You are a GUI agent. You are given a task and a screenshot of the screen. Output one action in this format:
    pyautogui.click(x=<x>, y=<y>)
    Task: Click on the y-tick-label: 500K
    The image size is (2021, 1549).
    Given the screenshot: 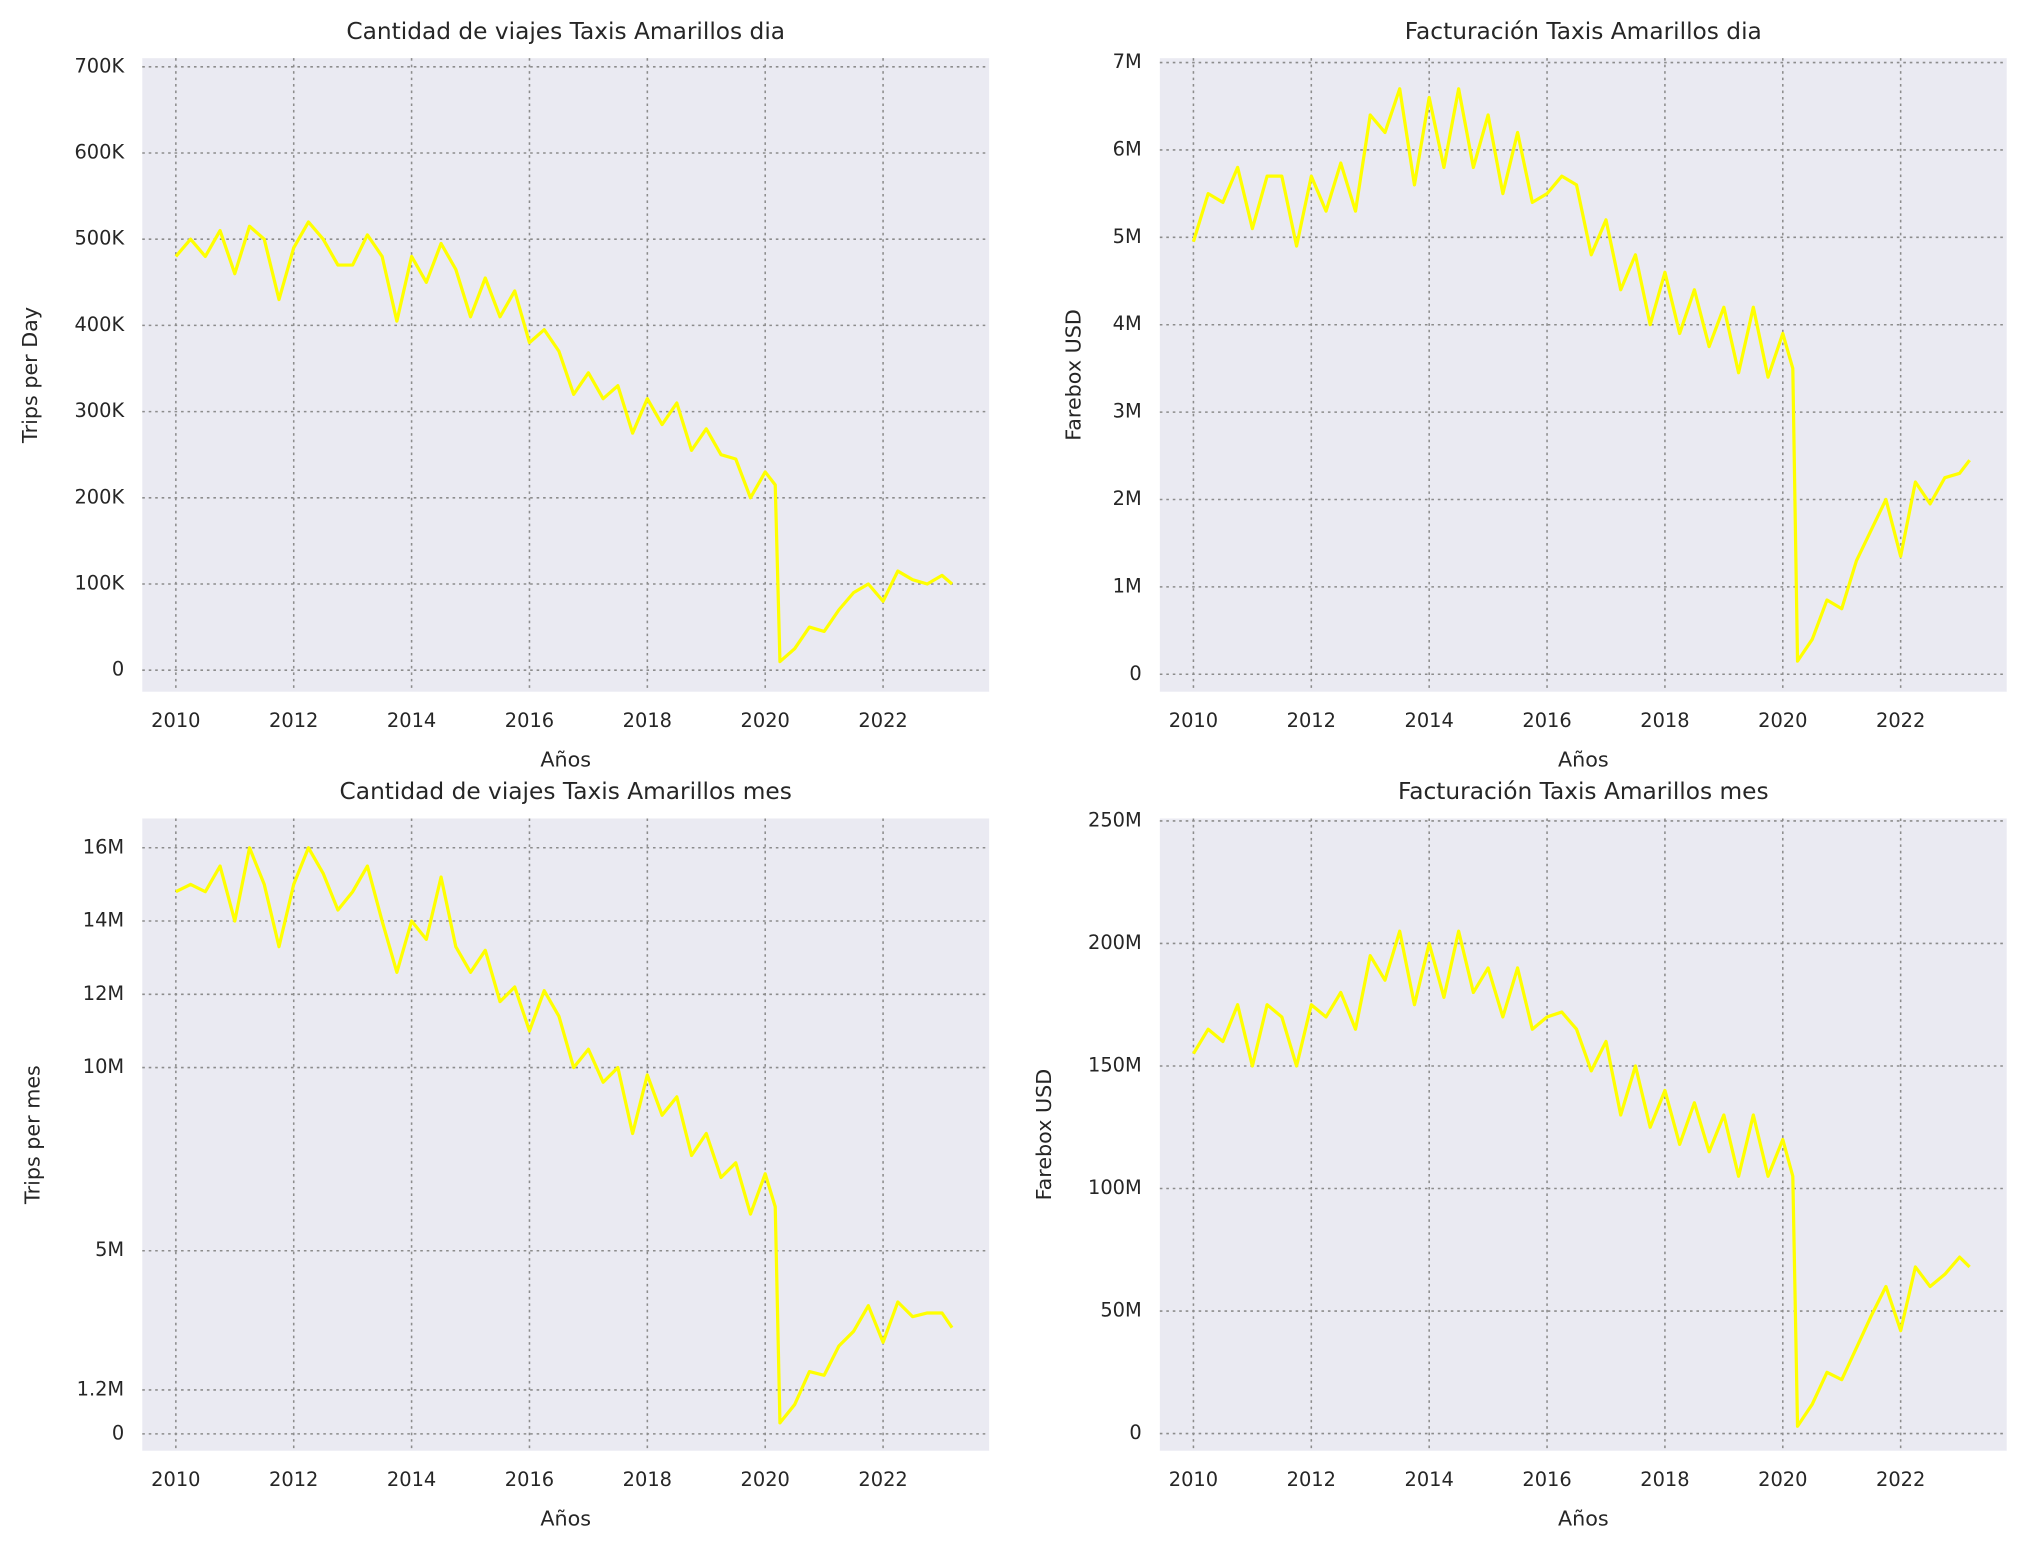 What is the action you would take?
    pyautogui.click(x=99, y=238)
    